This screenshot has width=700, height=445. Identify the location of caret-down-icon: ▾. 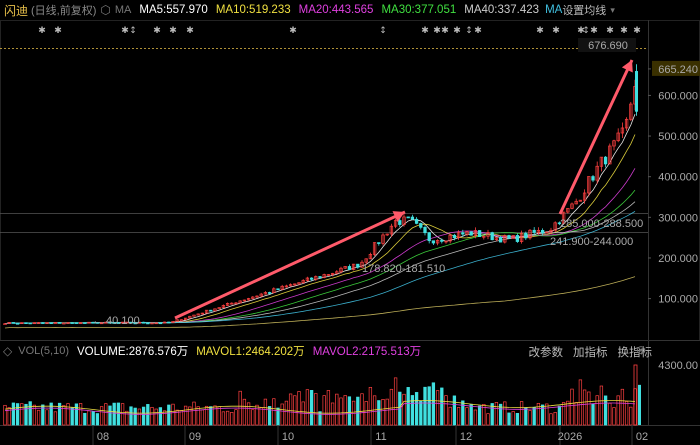
(612, 9).